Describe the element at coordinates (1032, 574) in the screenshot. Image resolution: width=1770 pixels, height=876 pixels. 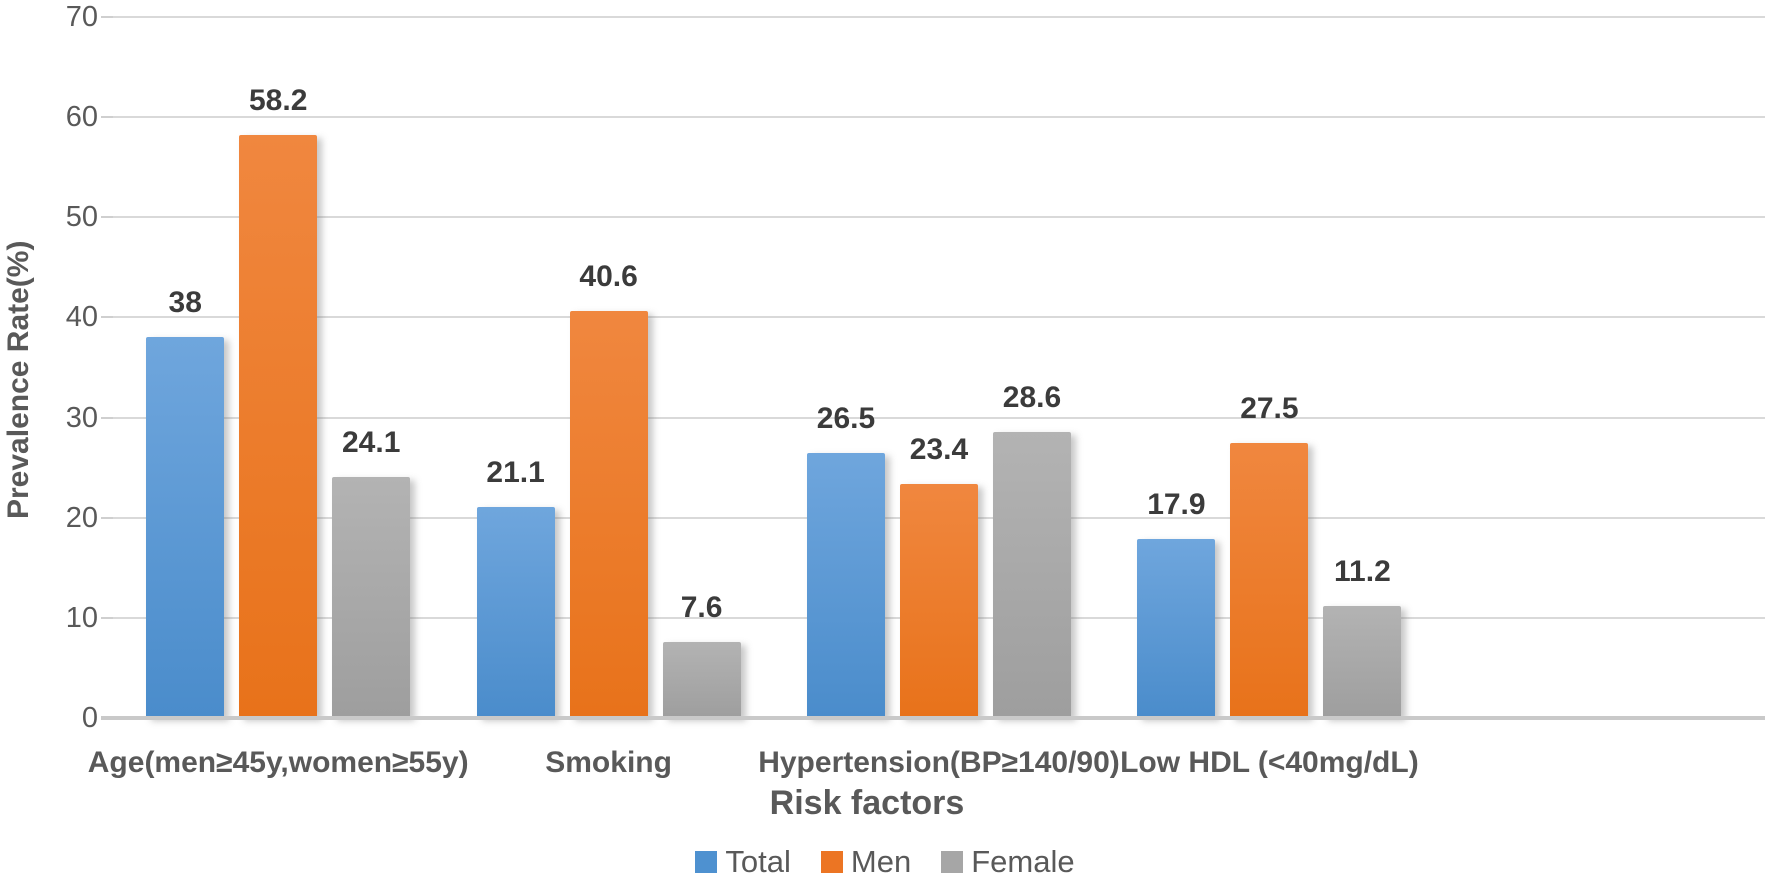
I see `bar-female-g2` at that location.